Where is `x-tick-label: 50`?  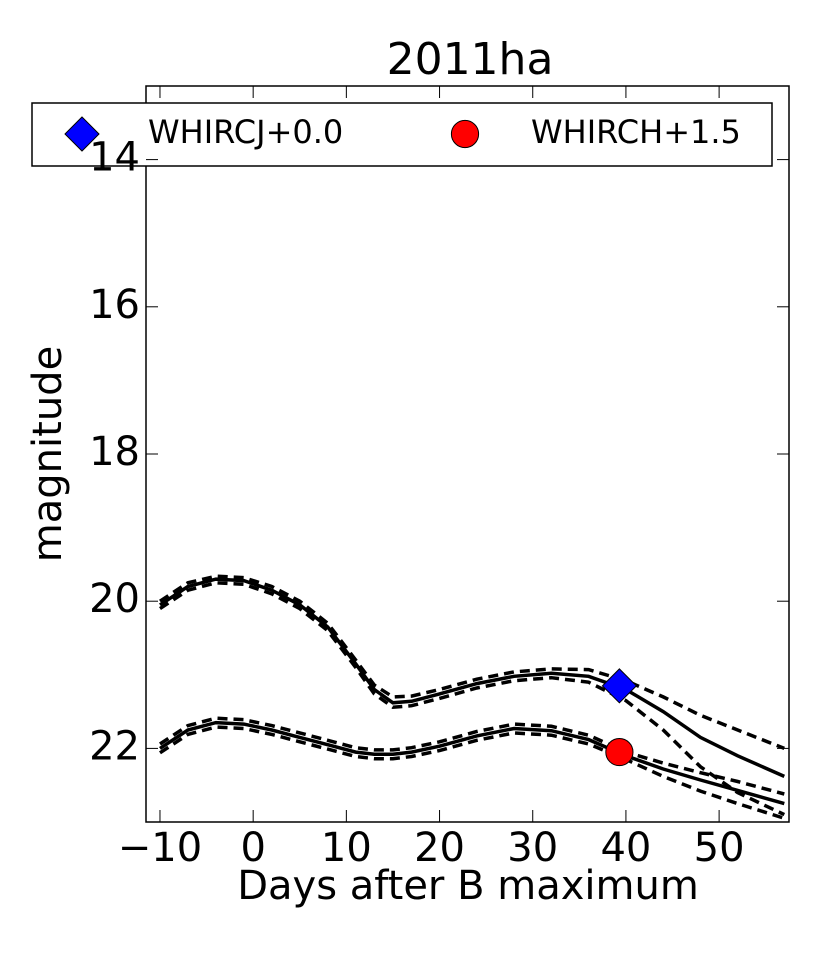 x-tick-label: 50 is located at coordinates (719, 848).